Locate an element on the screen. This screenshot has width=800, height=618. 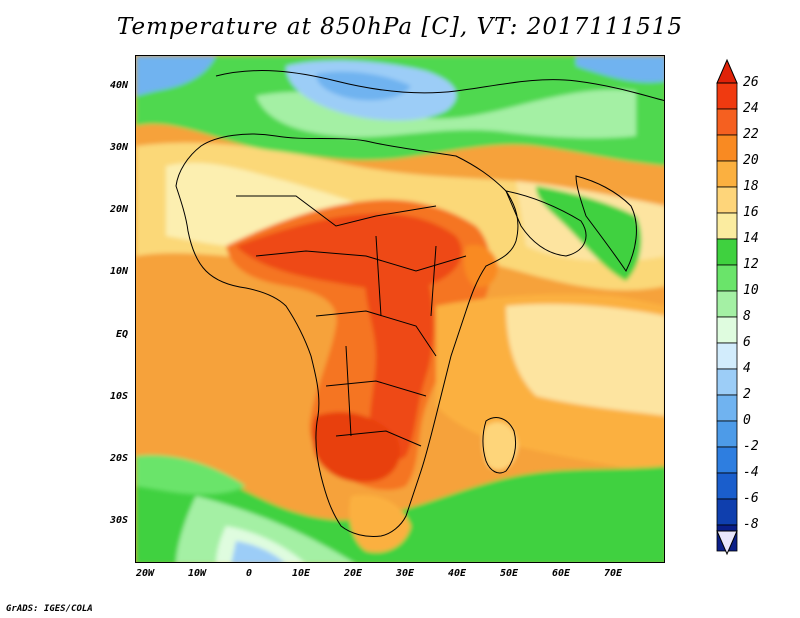
lat-label-30n: 30N is located at coordinates (118, 147).